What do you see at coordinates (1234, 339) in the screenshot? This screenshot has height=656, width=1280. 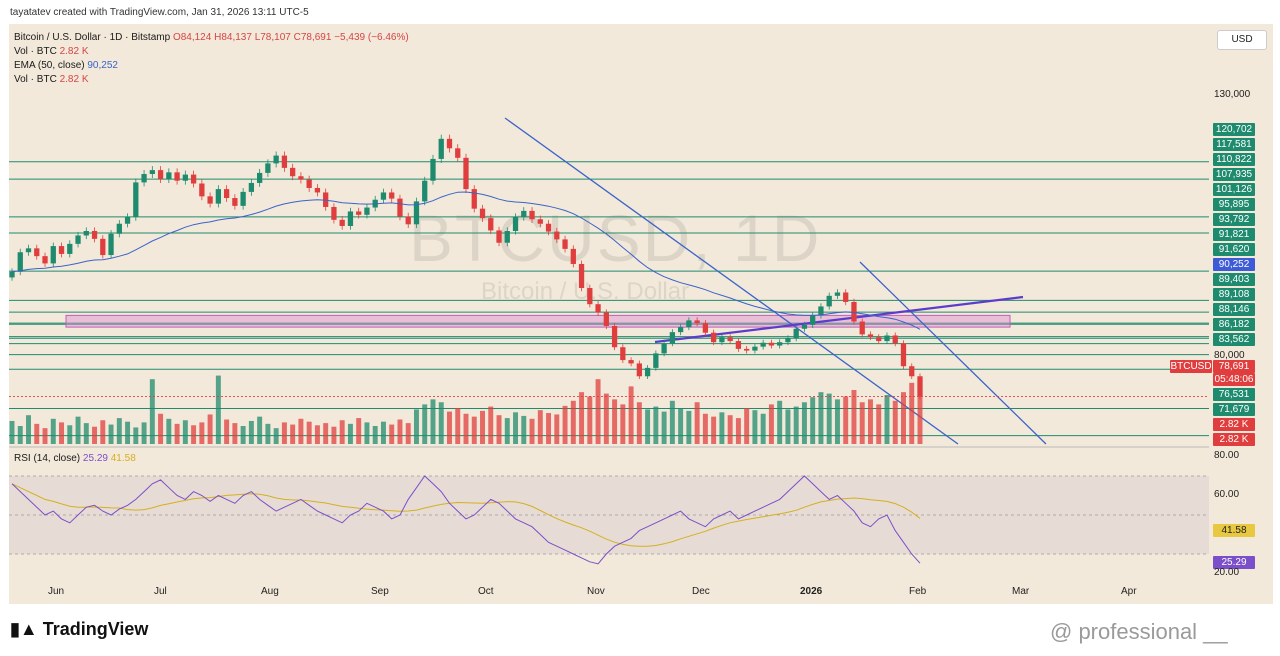 I see `level-tag: 83,562` at bounding box center [1234, 339].